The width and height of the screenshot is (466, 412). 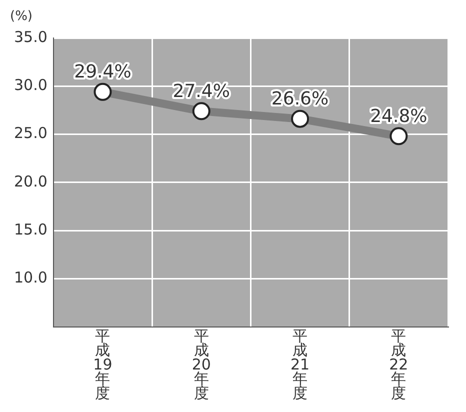 I want to click on data-label: 24.8%, so click(x=399, y=116).